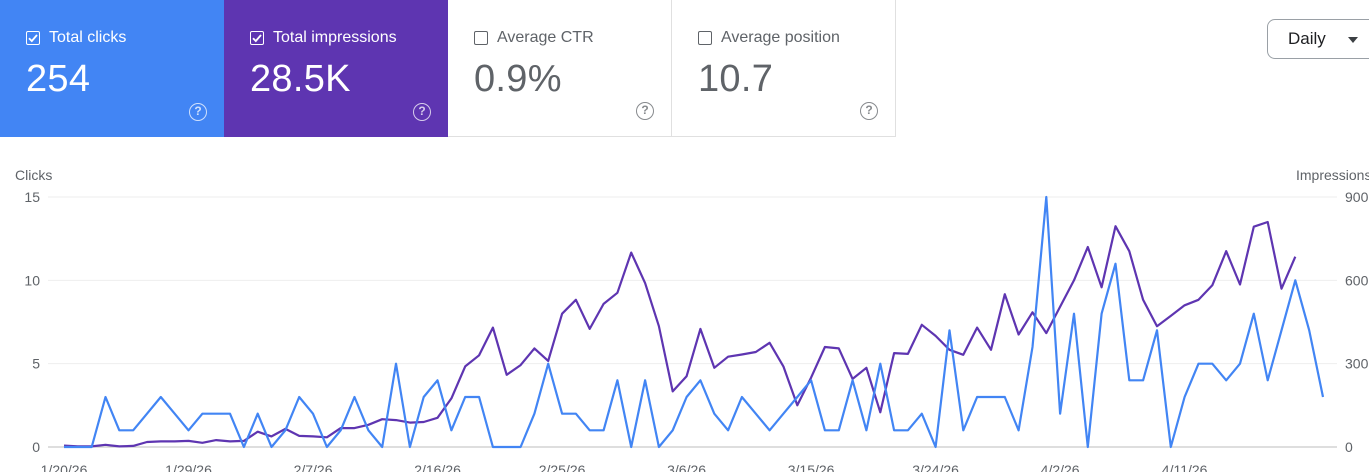 Image resolution: width=1369 pixels, height=472 pixels. I want to click on metric-card-average-position: Average position 10.7 ?, so click(784, 68).